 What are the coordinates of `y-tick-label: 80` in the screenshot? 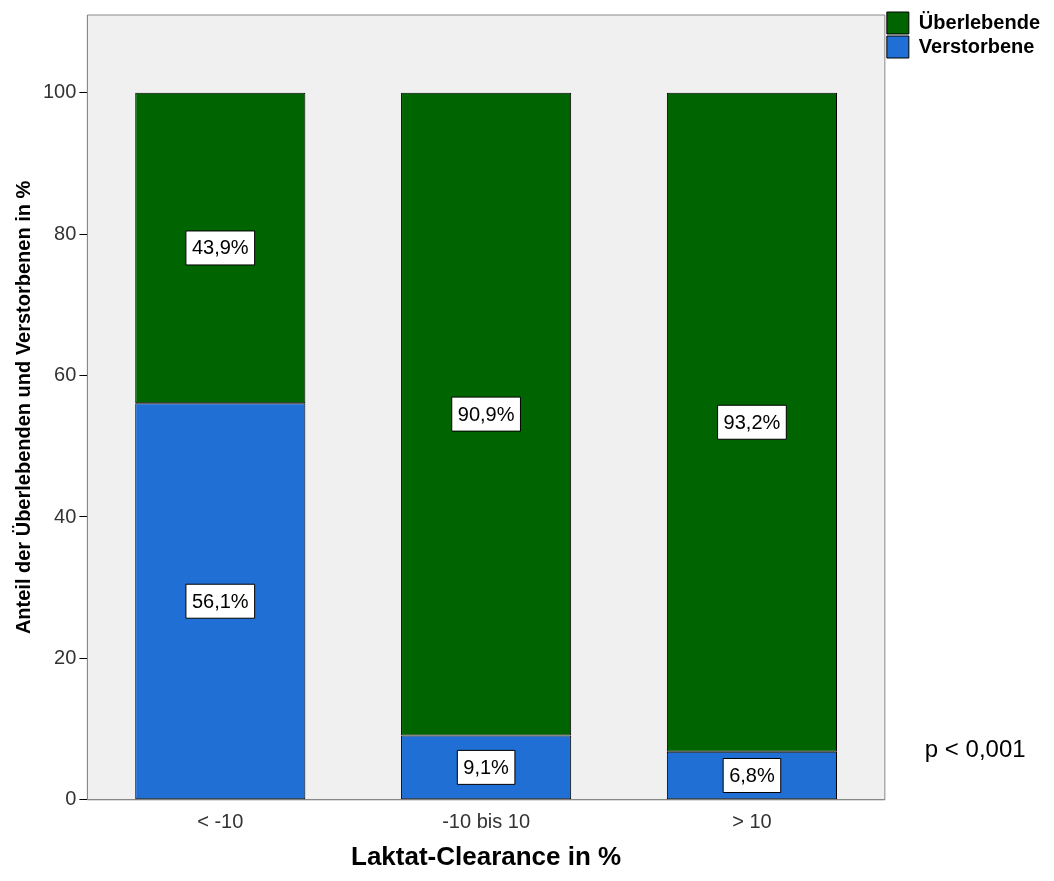 It's located at (65, 232).